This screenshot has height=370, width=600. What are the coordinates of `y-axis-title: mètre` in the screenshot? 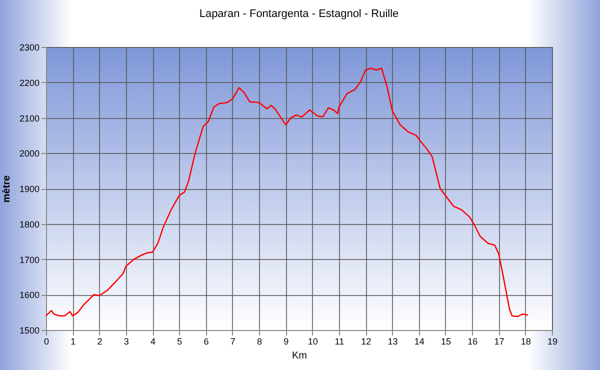 It's located at (6, 188).